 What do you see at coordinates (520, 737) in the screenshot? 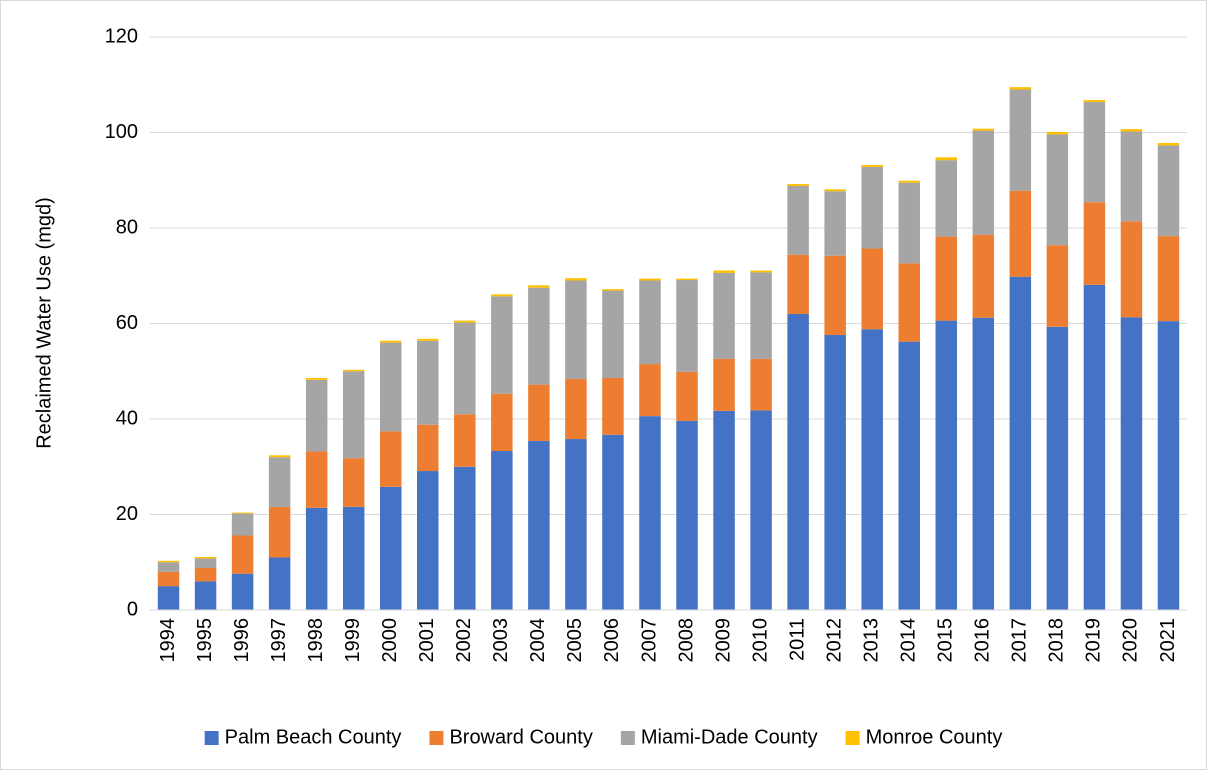
I see `legend-label: Broward County` at bounding box center [520, 737].